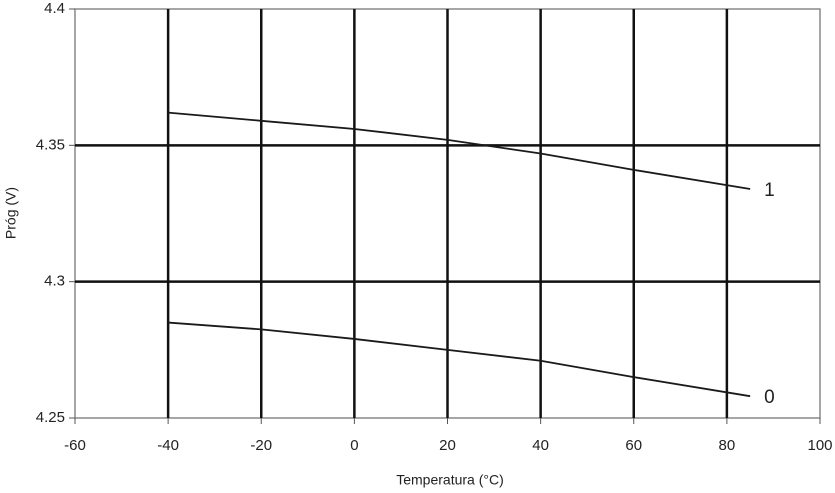  What do you see at coordinates (450, 480) in the screenshot?
I see `x-axis-title: Temperatura (°C)` at bounding box center [450, 480].